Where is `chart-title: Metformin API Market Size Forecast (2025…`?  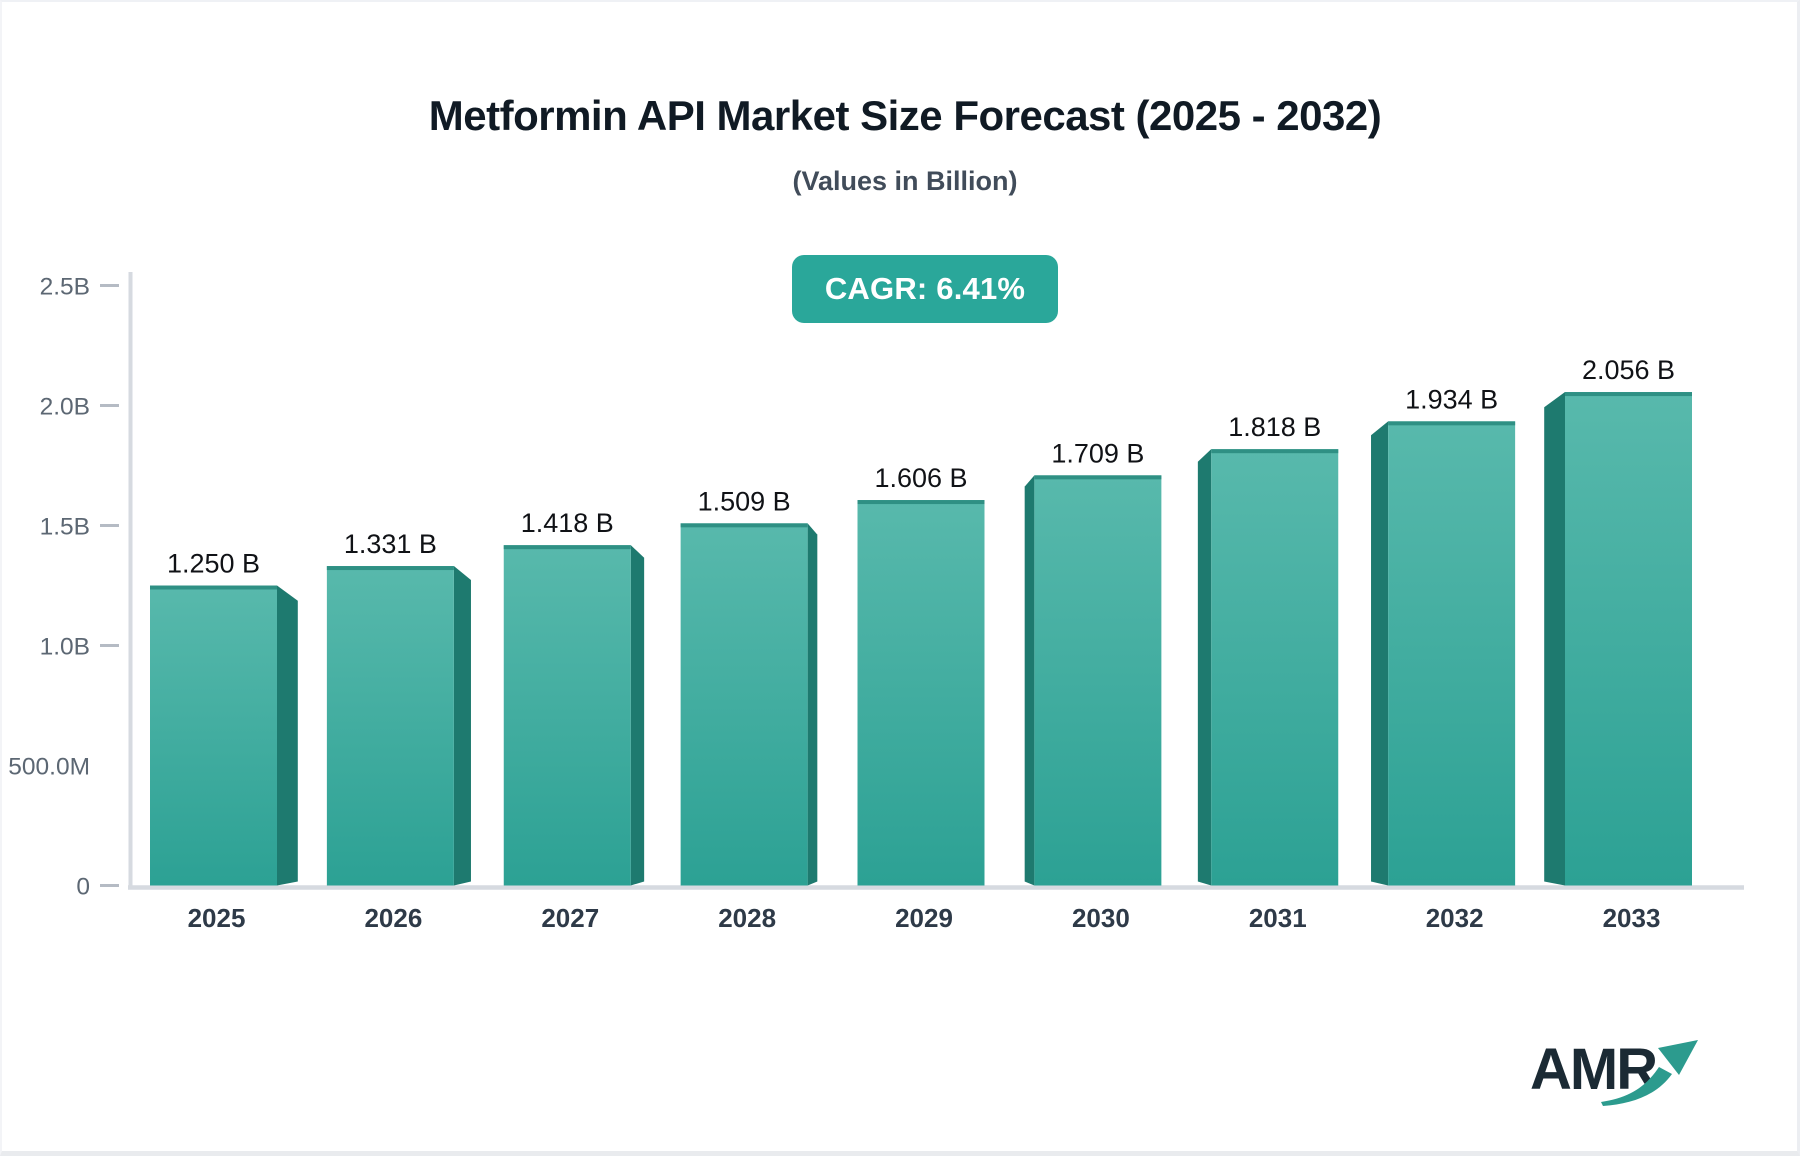 chart-title: Metformin API Market Size Forecast (2025… is located at coordinates (905, 115).